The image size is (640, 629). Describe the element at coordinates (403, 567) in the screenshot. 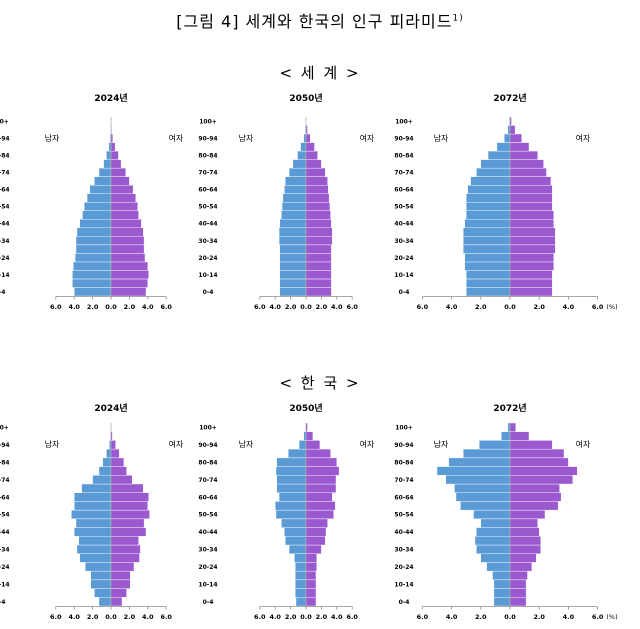

I see `age-tick-label: 20-24` at that location.